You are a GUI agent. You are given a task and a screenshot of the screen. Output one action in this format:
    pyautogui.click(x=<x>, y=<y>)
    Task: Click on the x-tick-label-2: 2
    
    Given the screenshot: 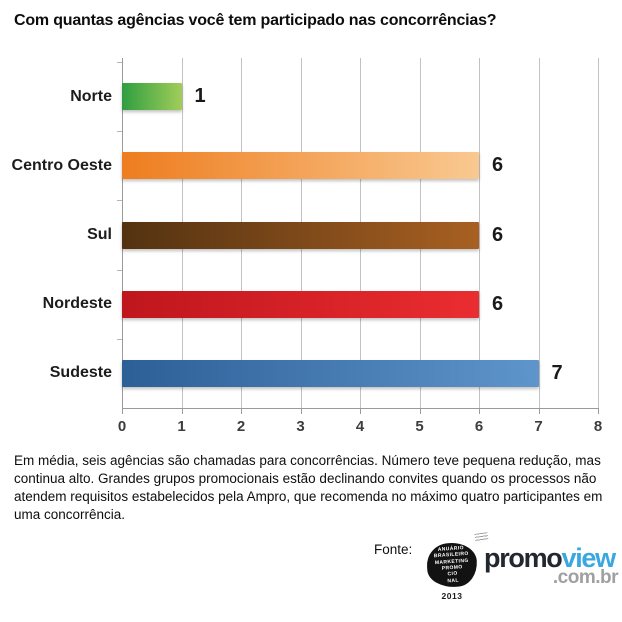 What is the action you would take?
    pyautogui.click(x=241, y=426)
    